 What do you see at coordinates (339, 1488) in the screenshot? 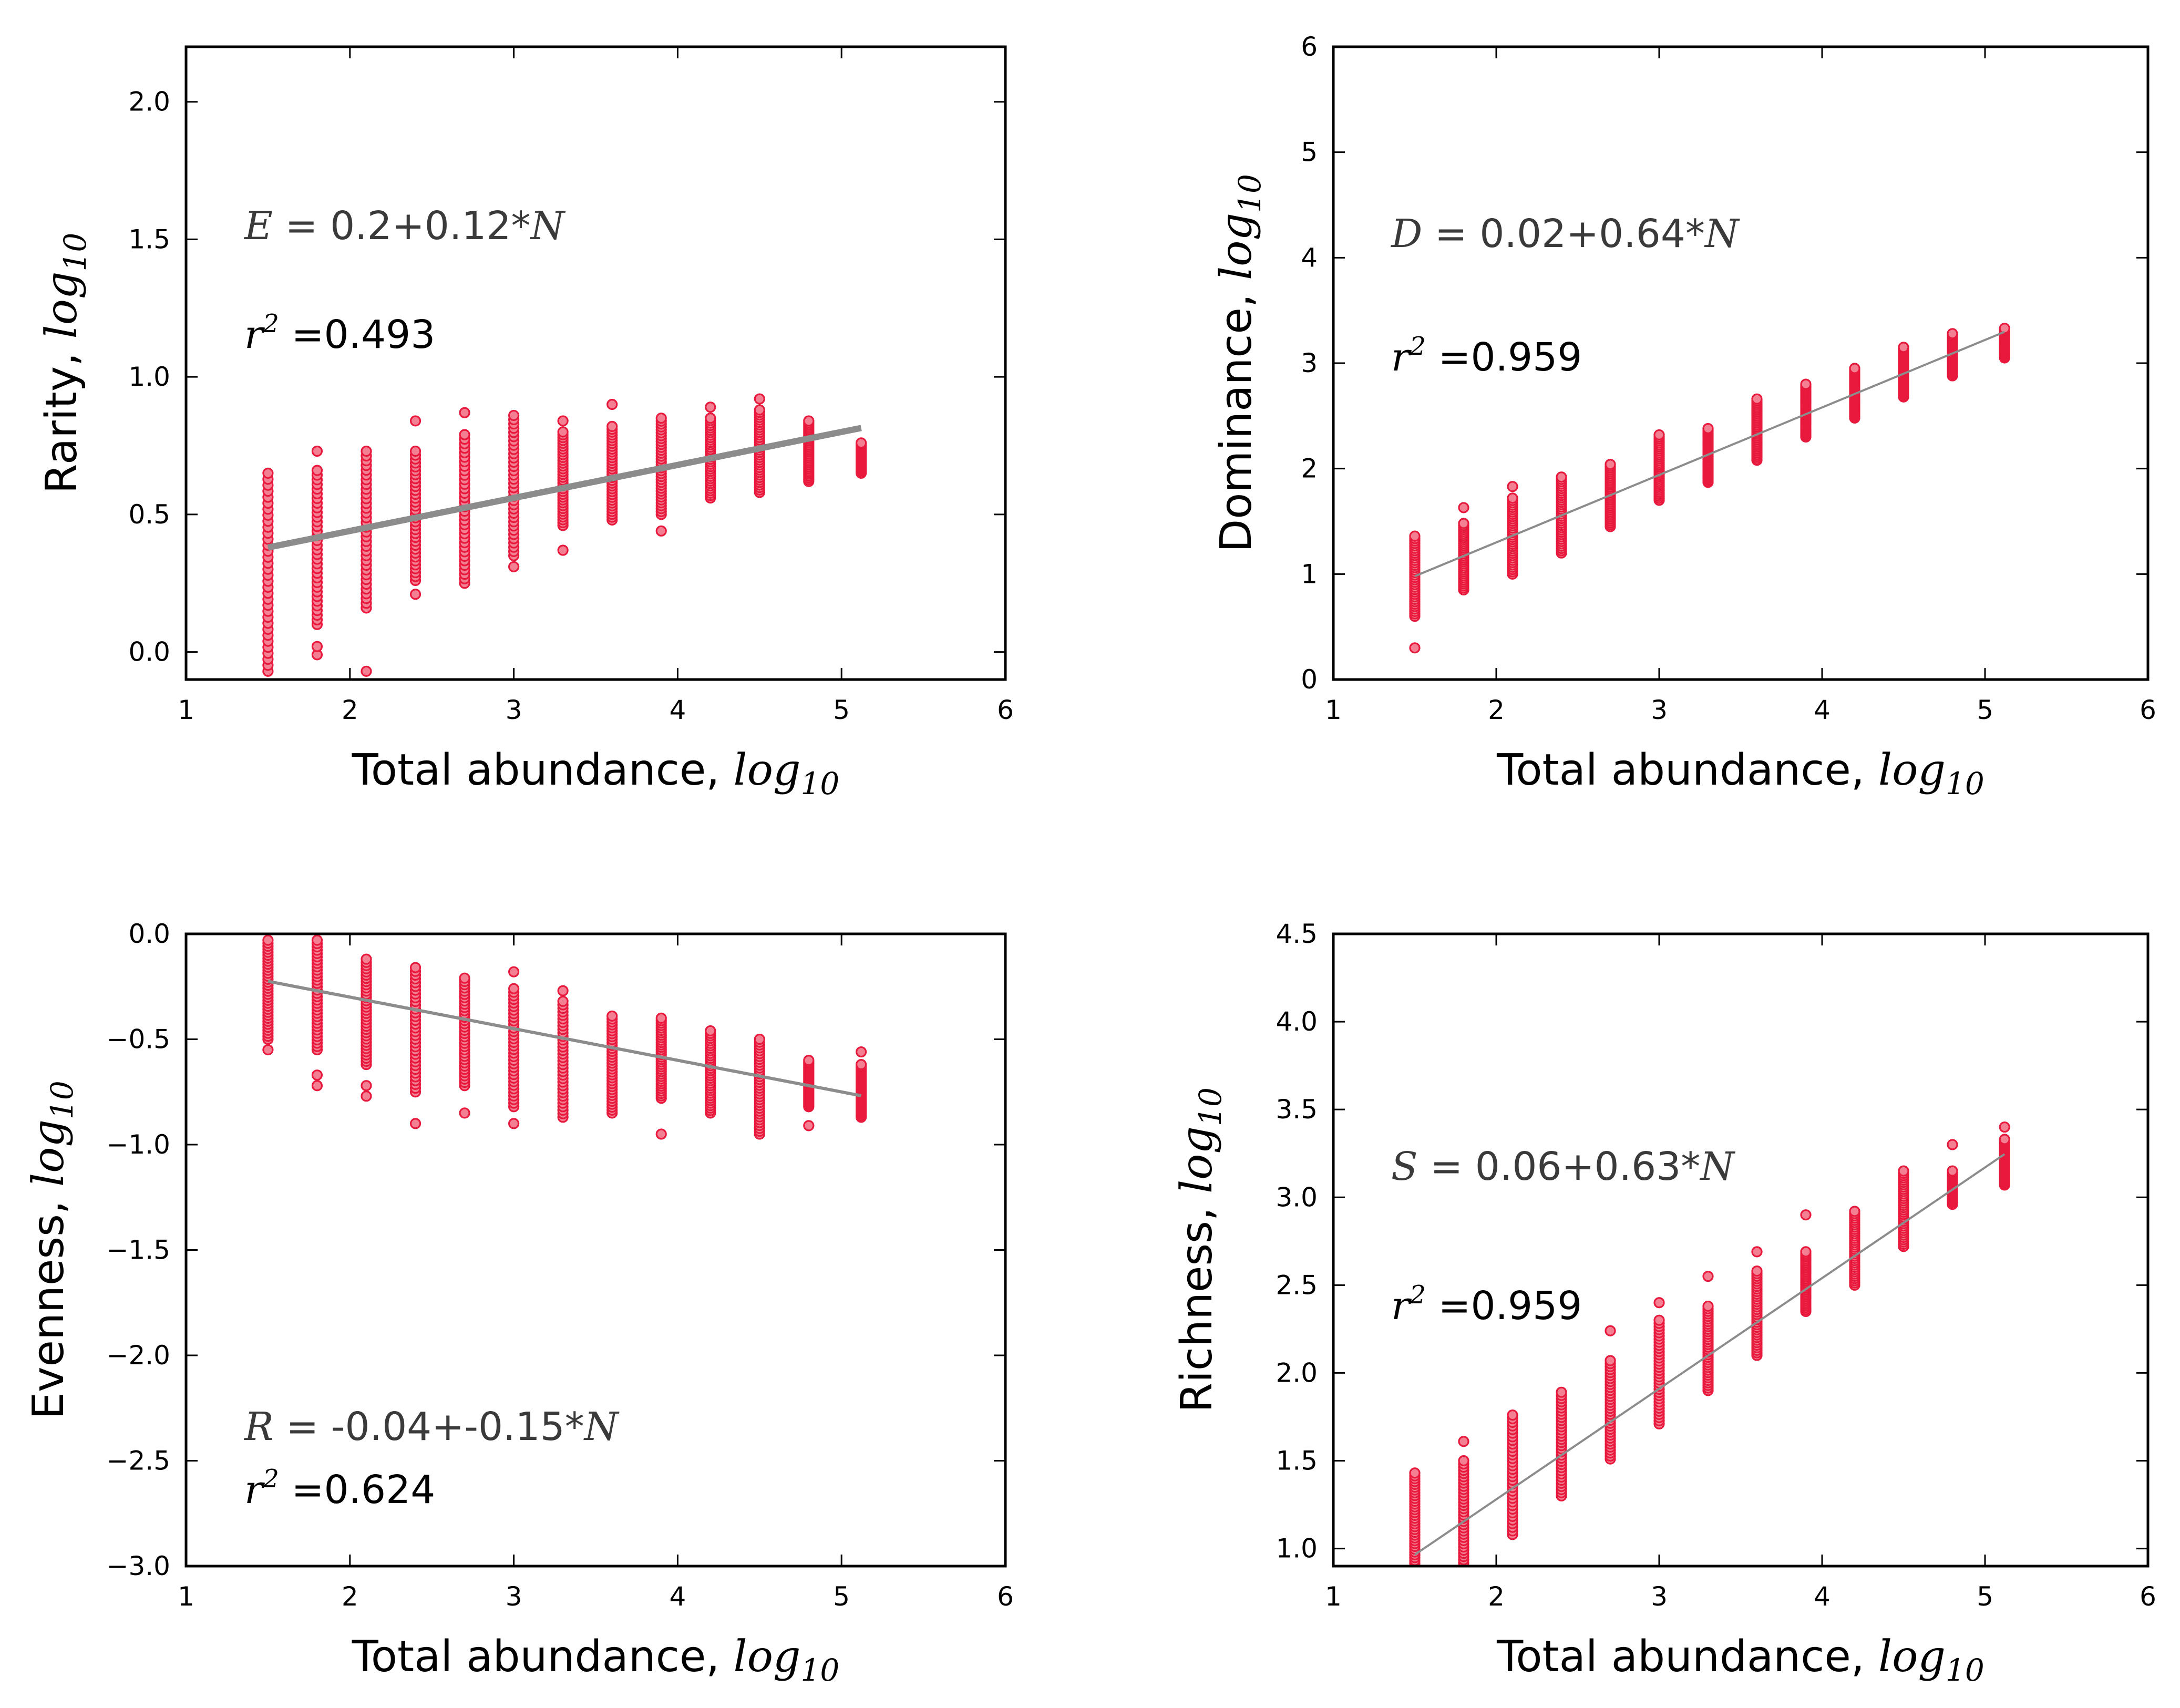
I see `r-squared-label: r2 =0.624` at bounding box center [339, 1488].